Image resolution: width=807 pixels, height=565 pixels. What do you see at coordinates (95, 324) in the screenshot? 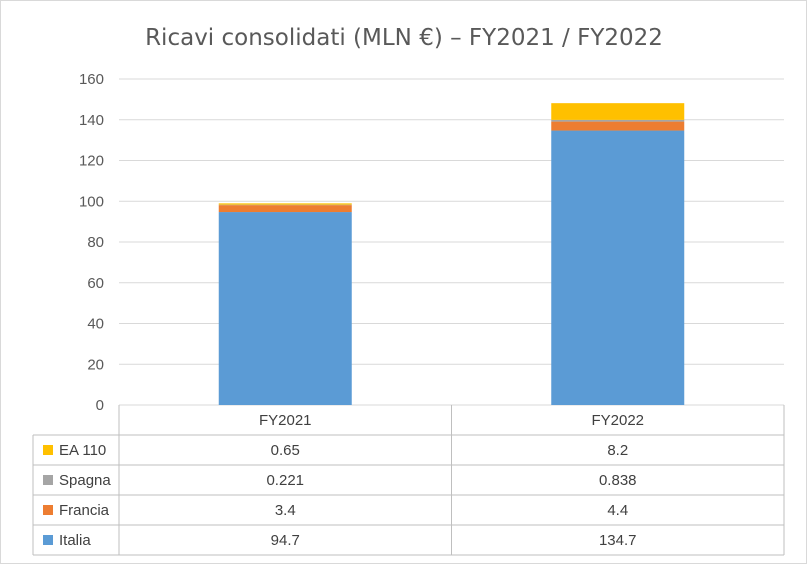
I see `y-tick-label: 40` at bounding box center [95, 324].